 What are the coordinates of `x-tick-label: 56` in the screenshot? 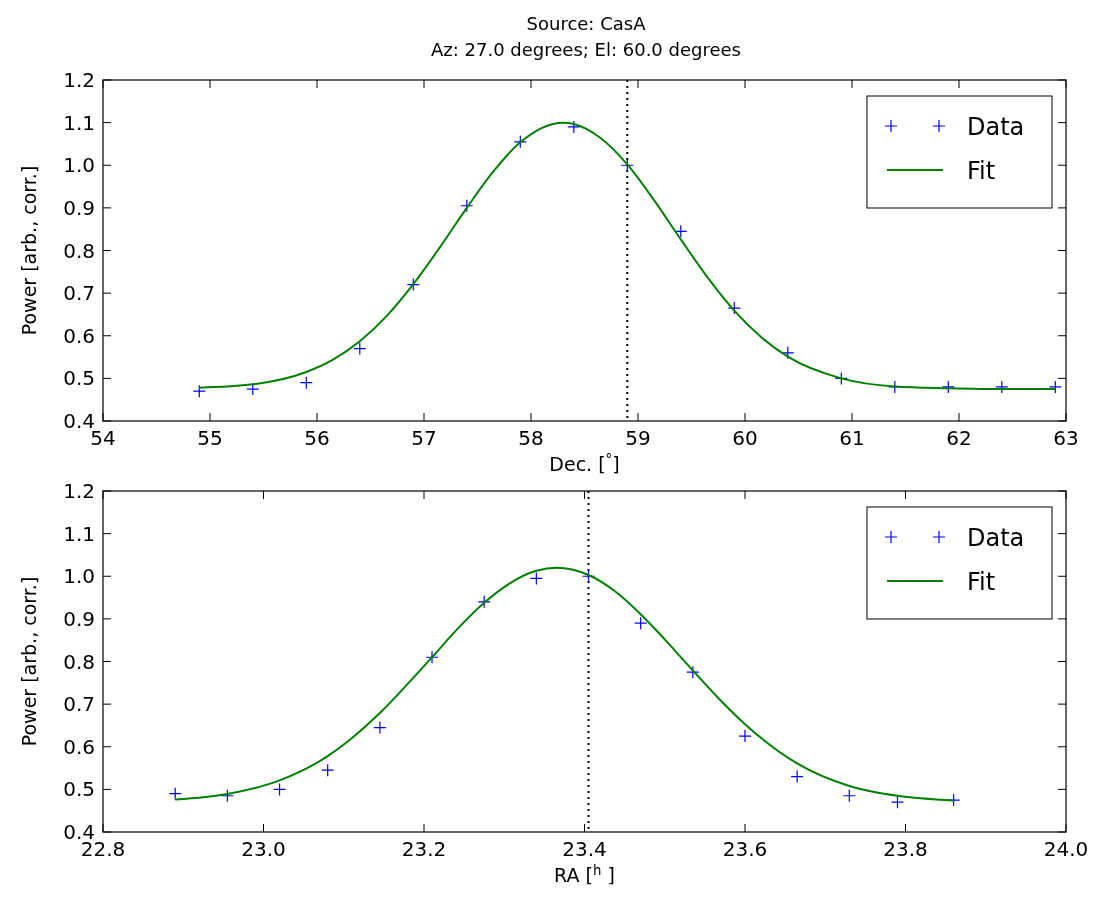 It's located at (317, 438).